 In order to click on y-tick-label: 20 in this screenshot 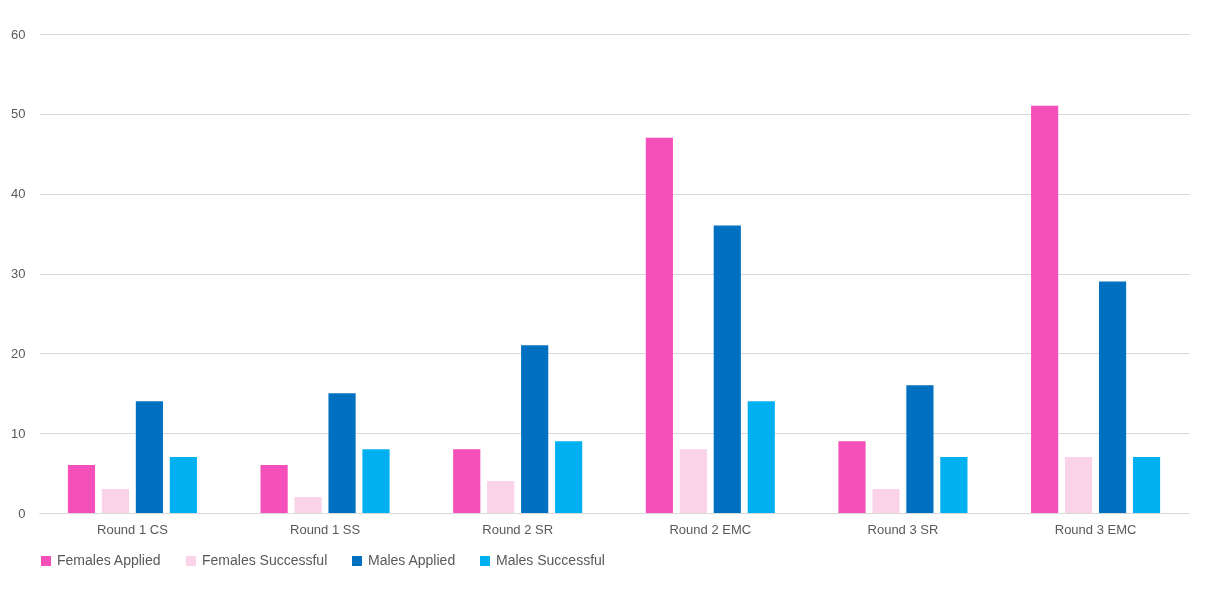, I will do `click(18, 353)`.